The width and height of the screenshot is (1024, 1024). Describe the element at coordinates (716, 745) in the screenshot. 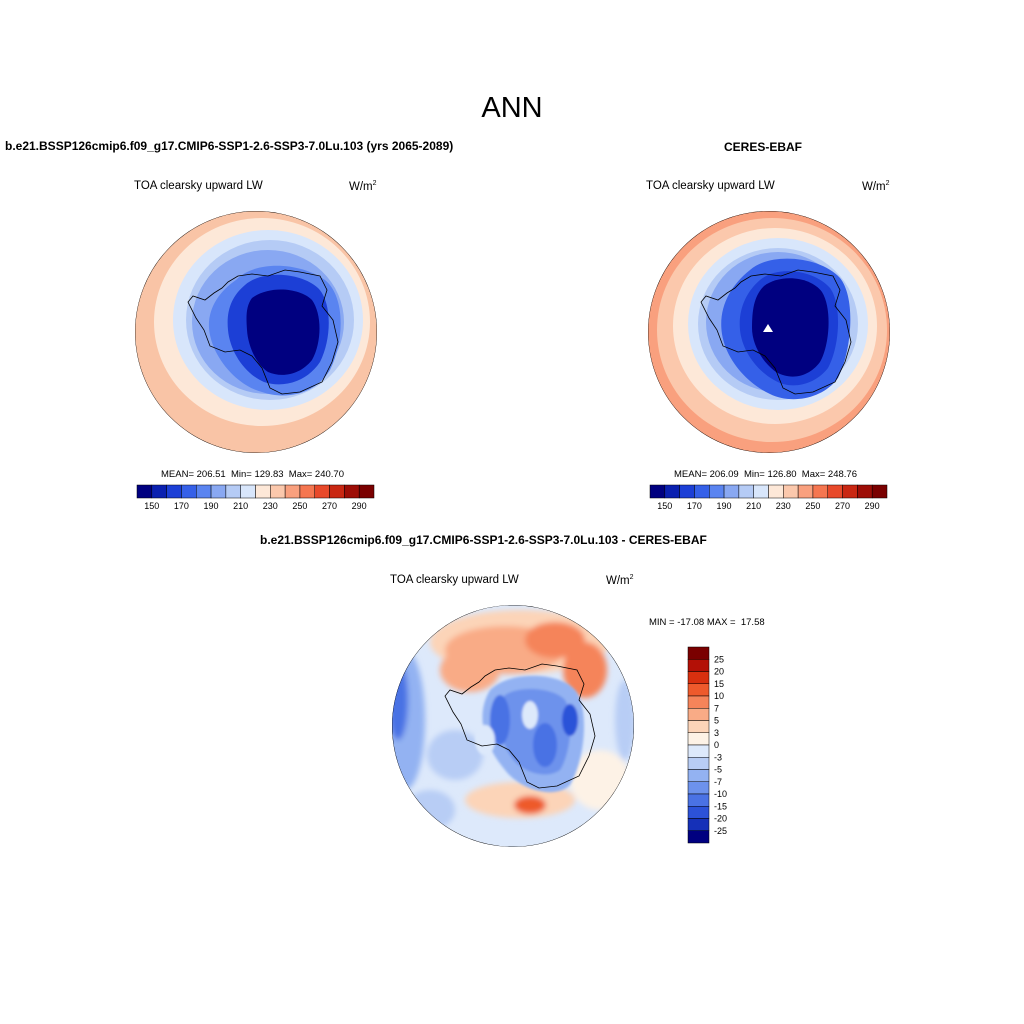

I see `panel3-colorbar-tick-label: 0` at that location.